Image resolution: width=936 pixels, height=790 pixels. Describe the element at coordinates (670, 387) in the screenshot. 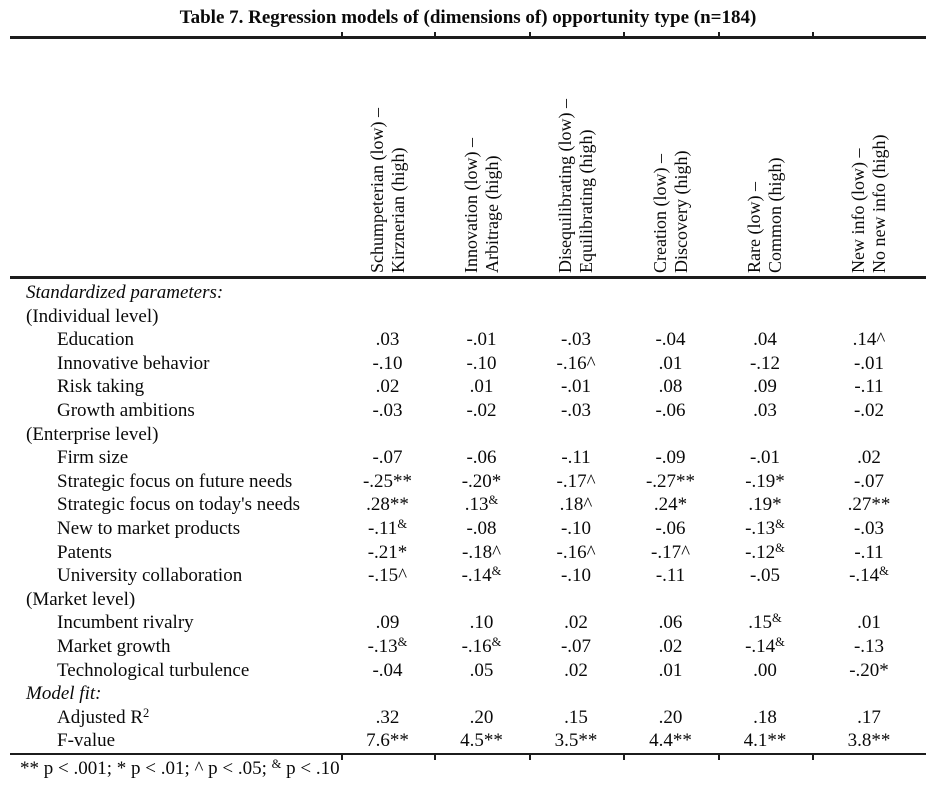

I see `value-cell: .08` at that location.